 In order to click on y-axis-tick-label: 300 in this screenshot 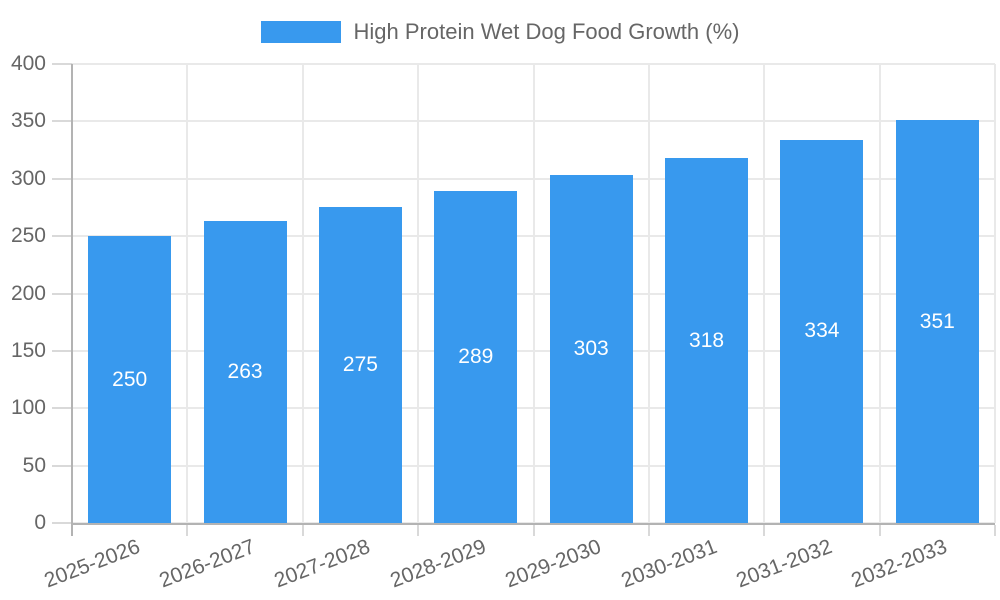, I will do `click(28, 178)`.